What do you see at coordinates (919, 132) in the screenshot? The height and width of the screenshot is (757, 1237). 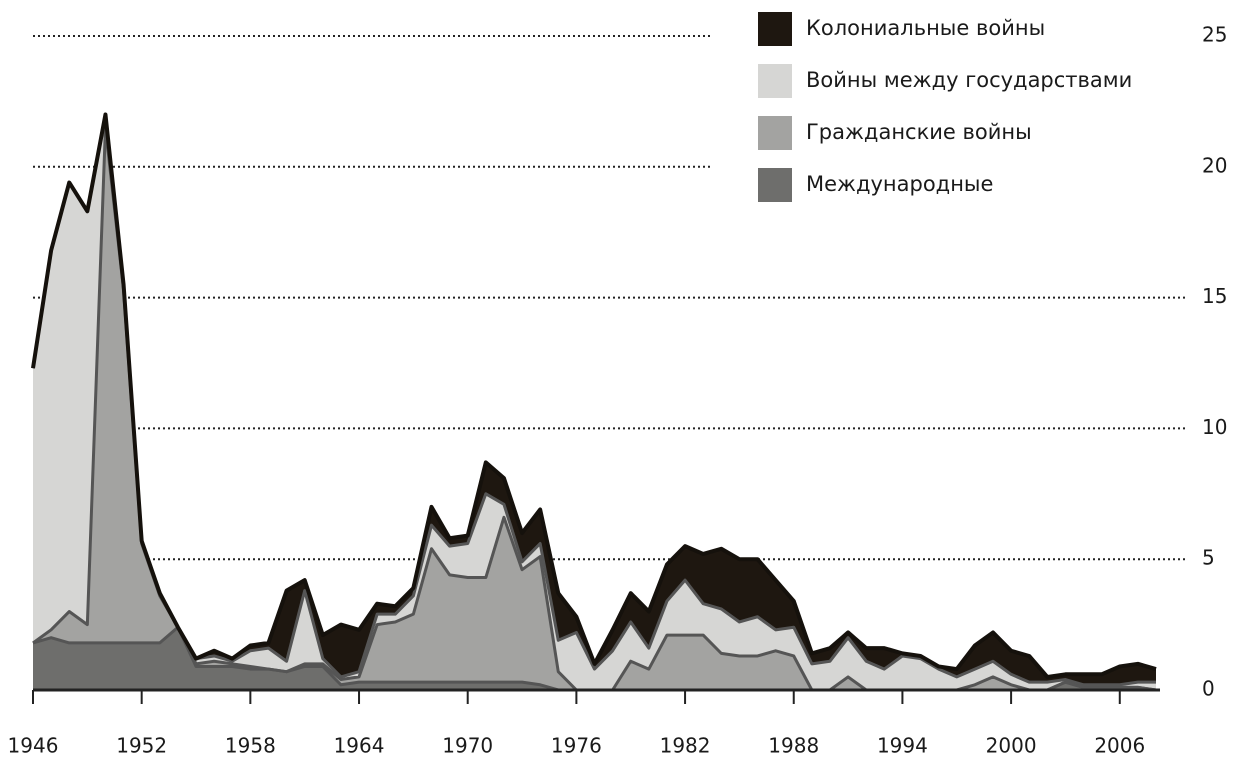 I see `legend-label: Гражданские войны` at bounding box center [919, 132].